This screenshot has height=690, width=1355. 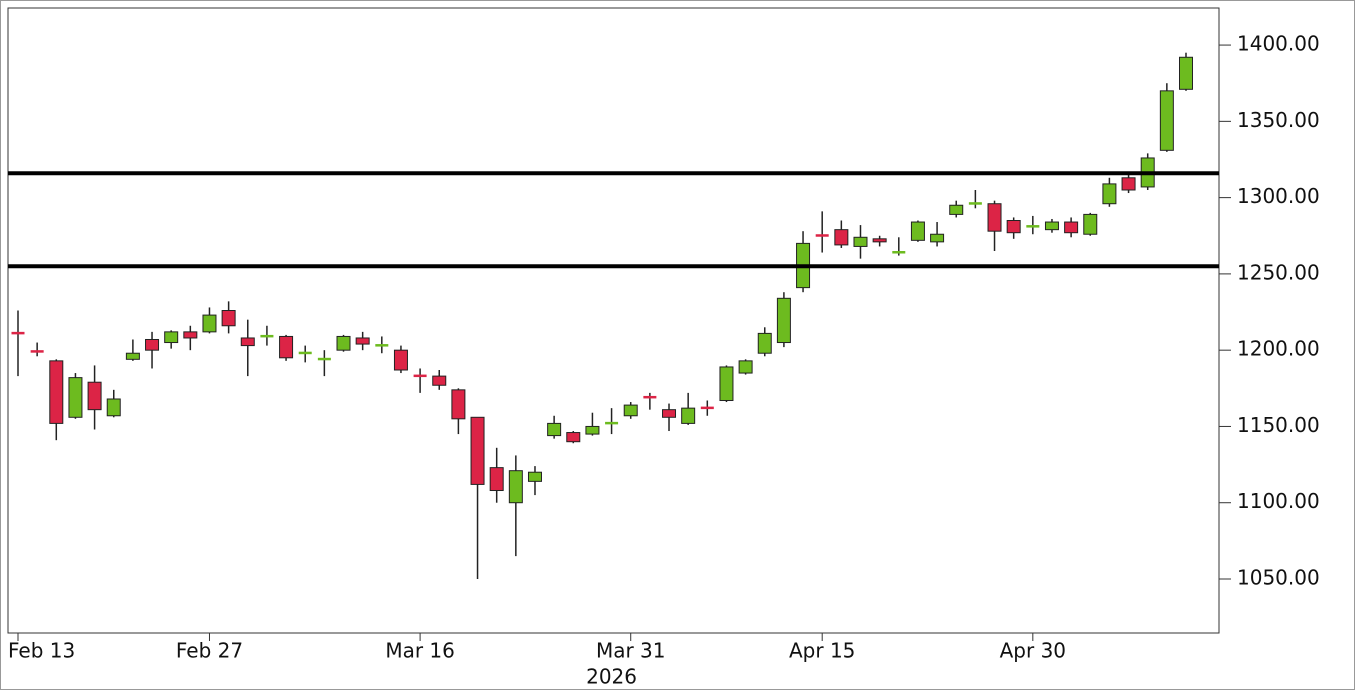 What do you see at coordinates (1278, 120) in the screenshot?
I see `y-tick-label: 1350.00` at bounding box center [1278, 120].